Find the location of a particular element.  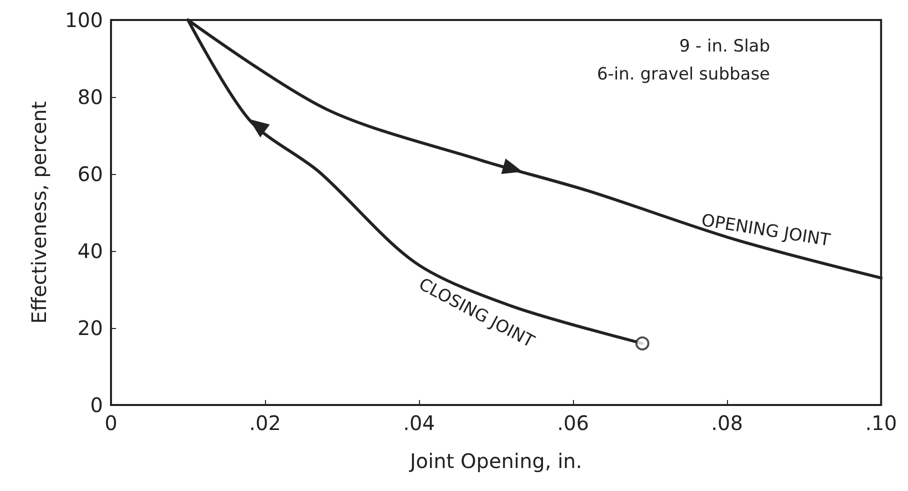

text: OPENING JOINT is located at coordinates (766, 230).